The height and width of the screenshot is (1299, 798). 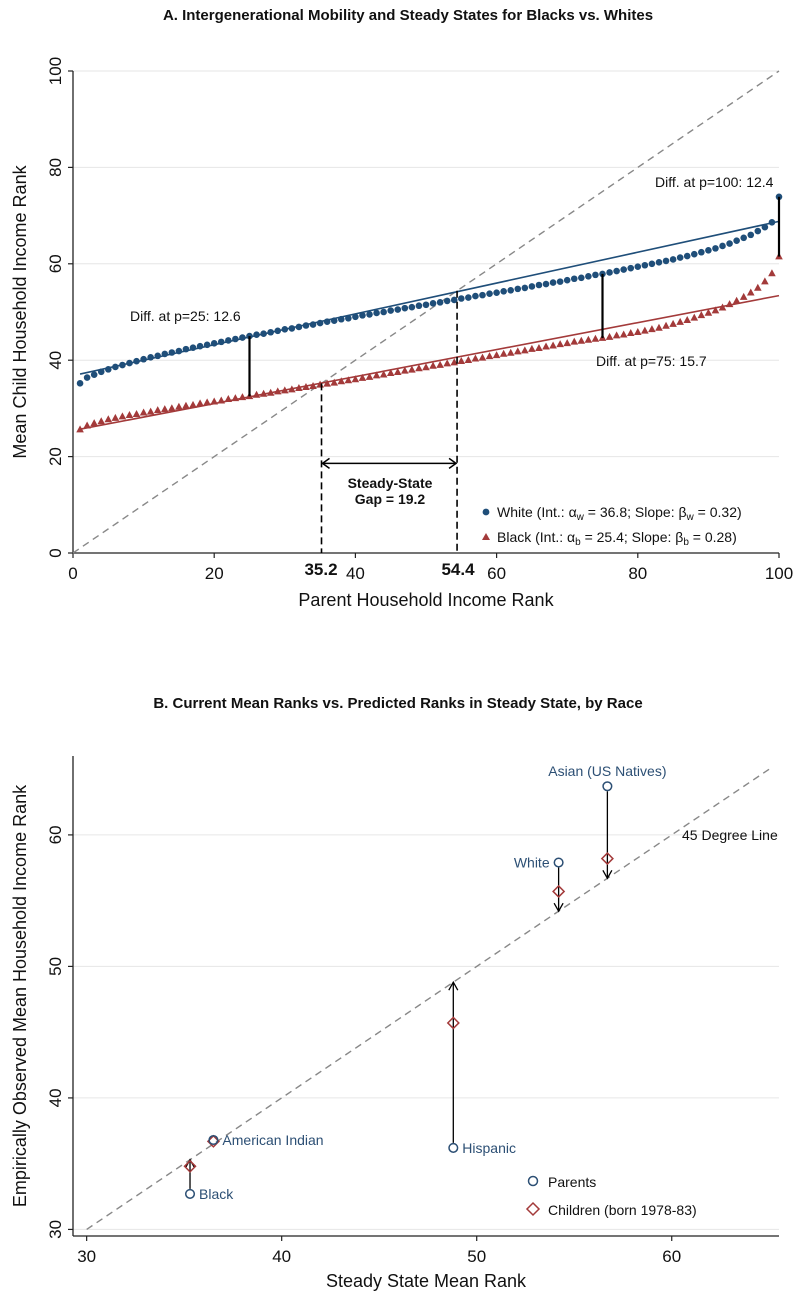 What do you see at coordinates (651, 361) in the screenshot?
I see `diff-p75-label: Diff. at p=75: 15.7` at bounding box center [651, 361].